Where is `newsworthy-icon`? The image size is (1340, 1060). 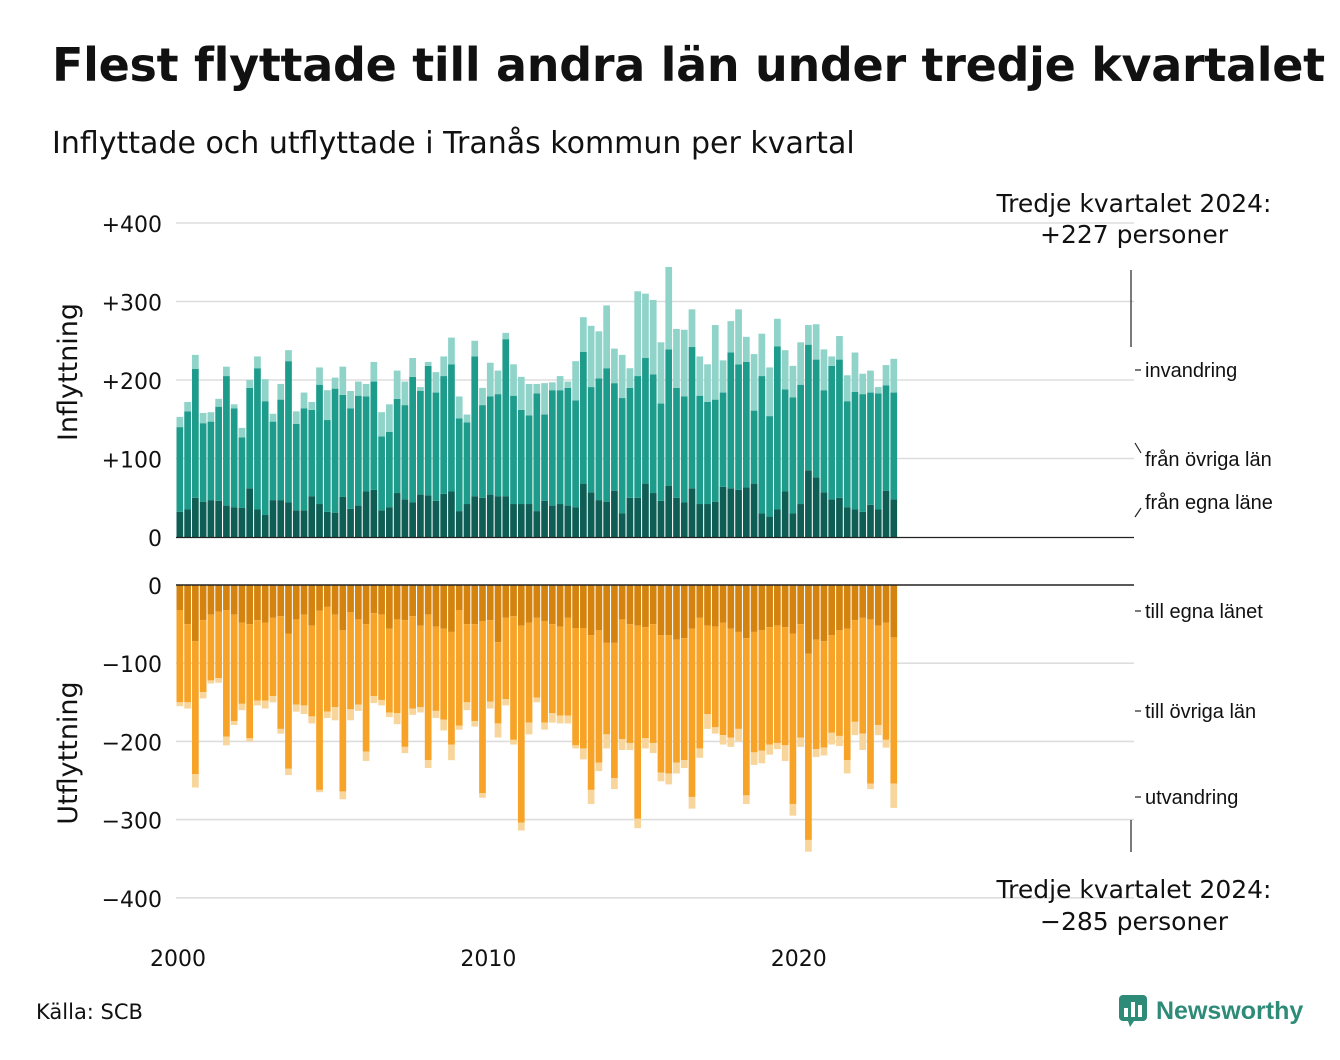
newsworthy-icon is located at coordinates (1133, 1011).